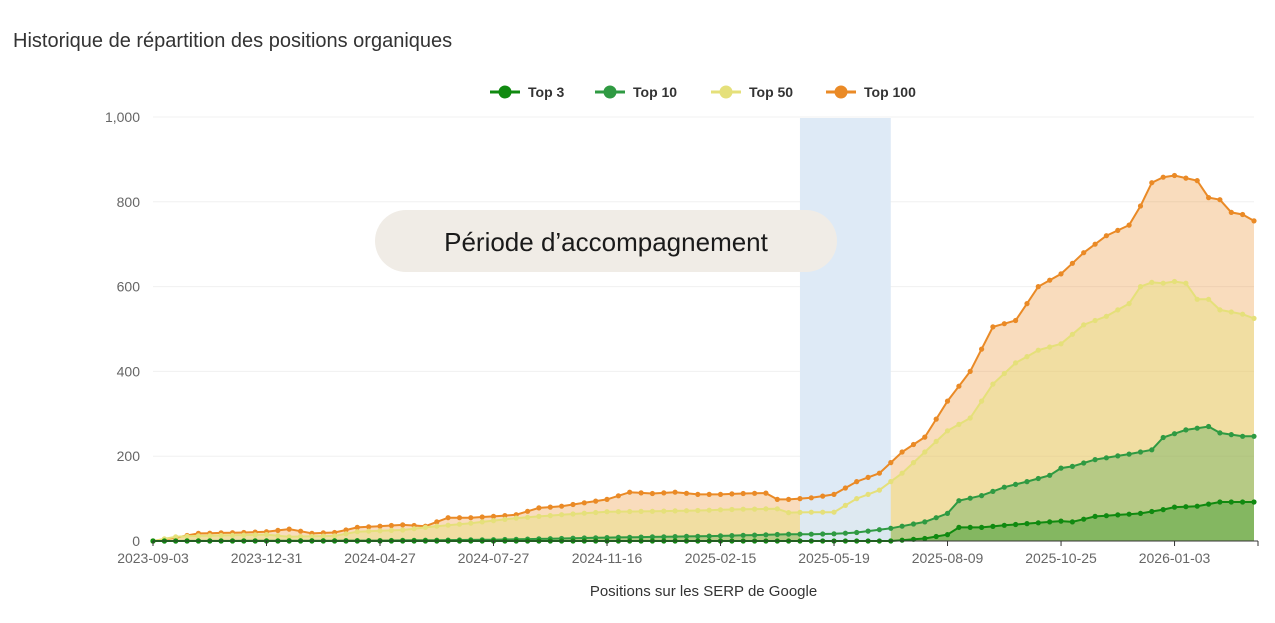  I want to click on legend-item-top10: Top 10, so click(636, 92).